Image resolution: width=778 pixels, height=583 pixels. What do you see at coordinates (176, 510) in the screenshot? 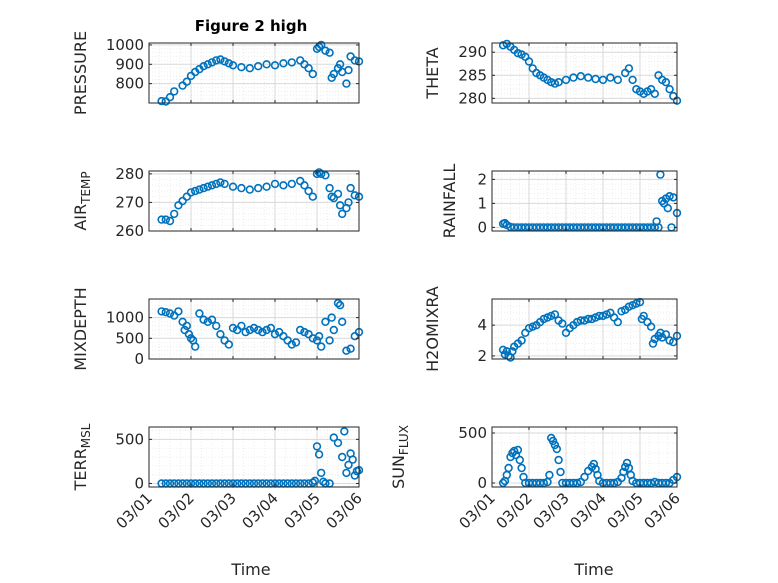
I see `x-tick-label: 03/02` at bounding box center [176, 510].